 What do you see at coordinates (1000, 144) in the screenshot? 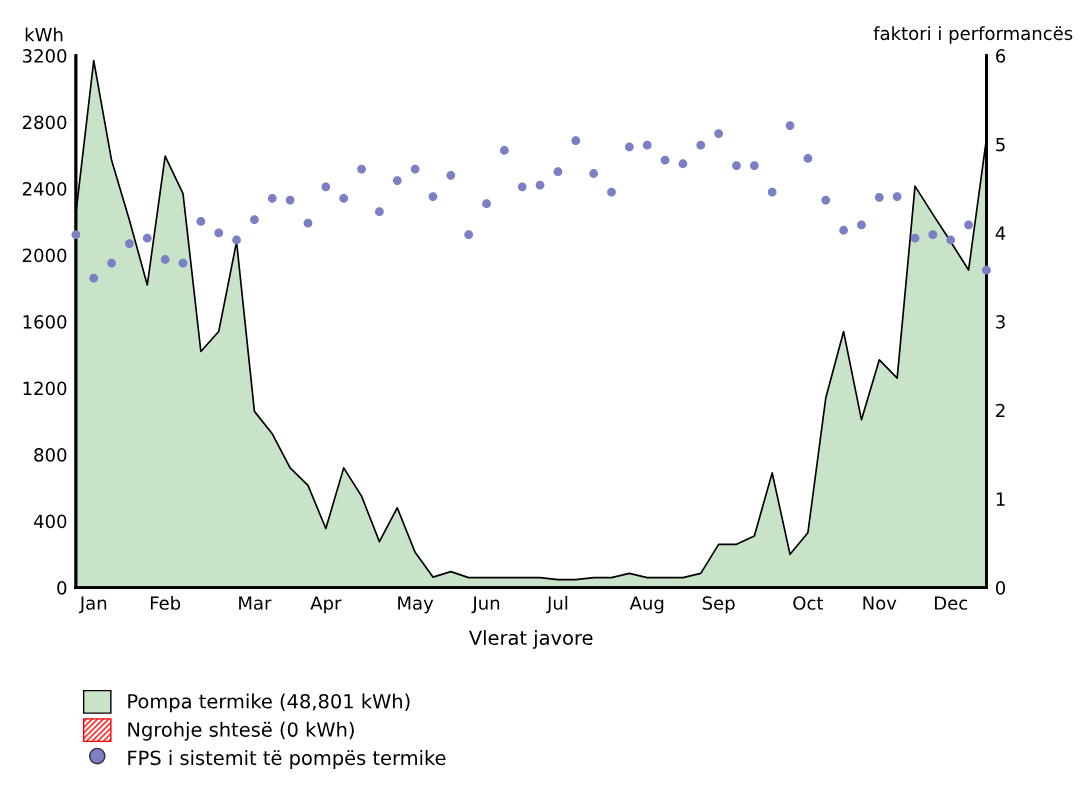
I see `y2-tick-label: 5` at bounding box center [1000, 144].